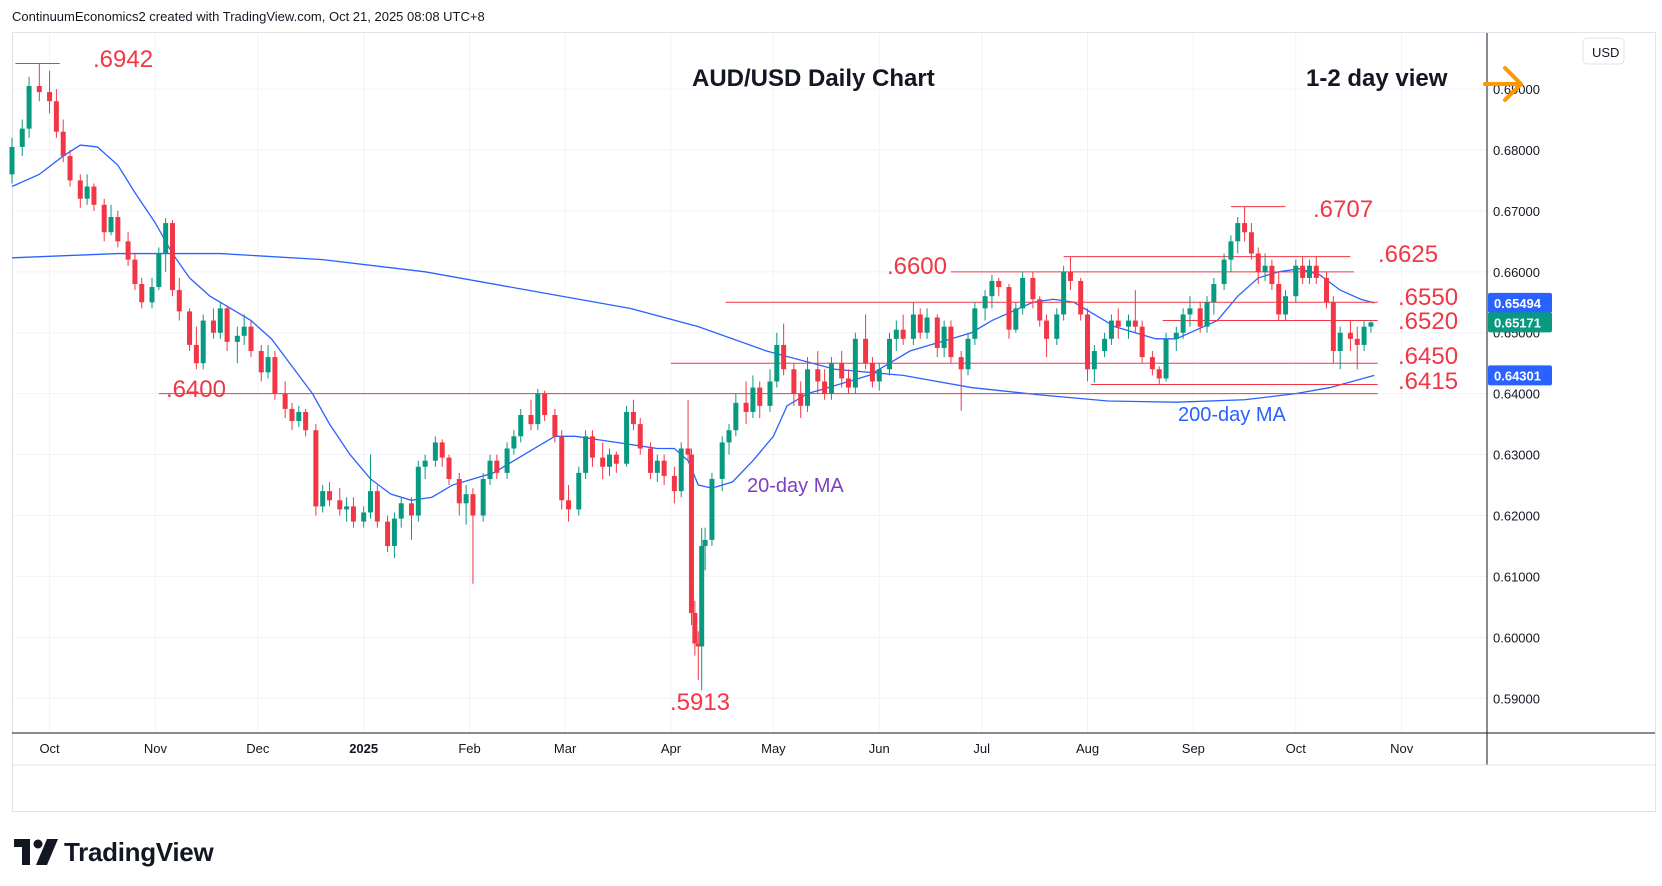 The image size is (1662, 886). What do you see at coordinates (981, 748) in the screenshot?
I see `x-tick-label: Jul` at bounding box center [981, 748].